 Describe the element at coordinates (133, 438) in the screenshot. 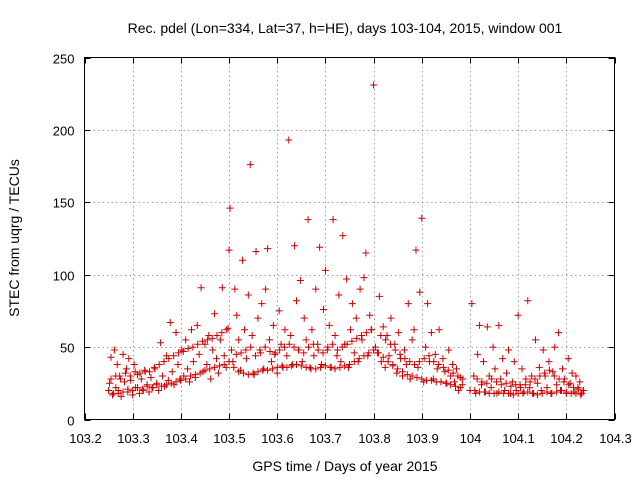

I see `x-tick-label: 103.3` at that location.